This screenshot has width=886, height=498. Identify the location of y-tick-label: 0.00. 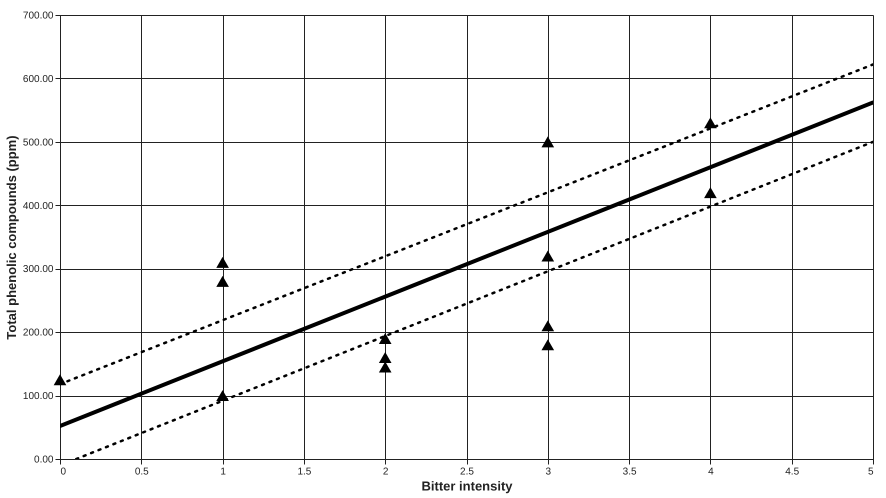
(44, 460).